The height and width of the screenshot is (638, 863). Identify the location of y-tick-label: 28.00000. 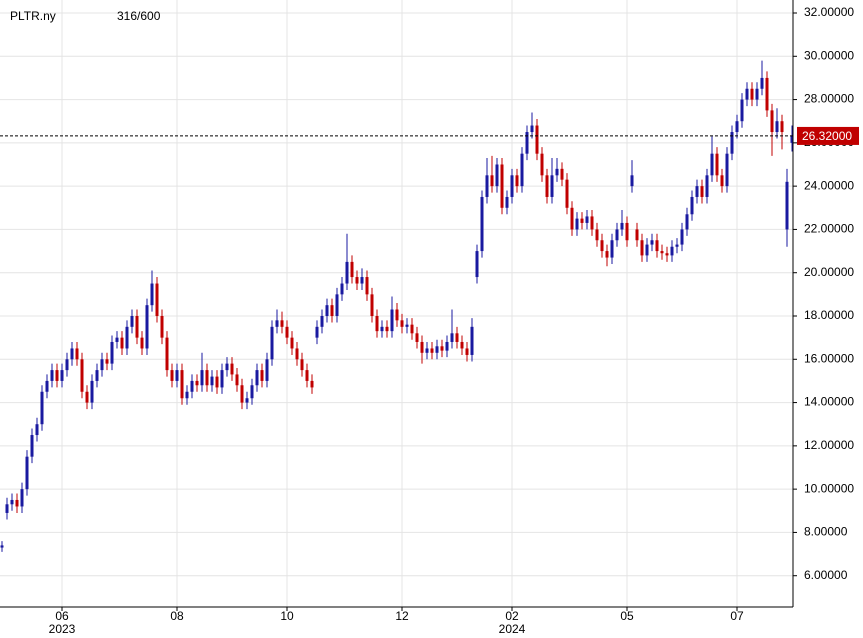
(829, 99).